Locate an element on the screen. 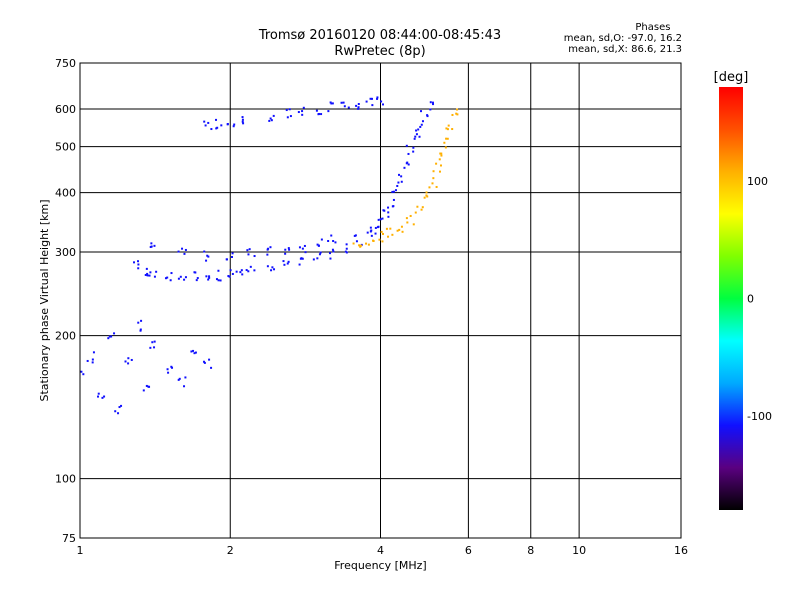 This screenshot has height=600, width=800. phase-stats-o: mean, sd,O: -97.0, 16.2 is located at coordinates (622, 38).